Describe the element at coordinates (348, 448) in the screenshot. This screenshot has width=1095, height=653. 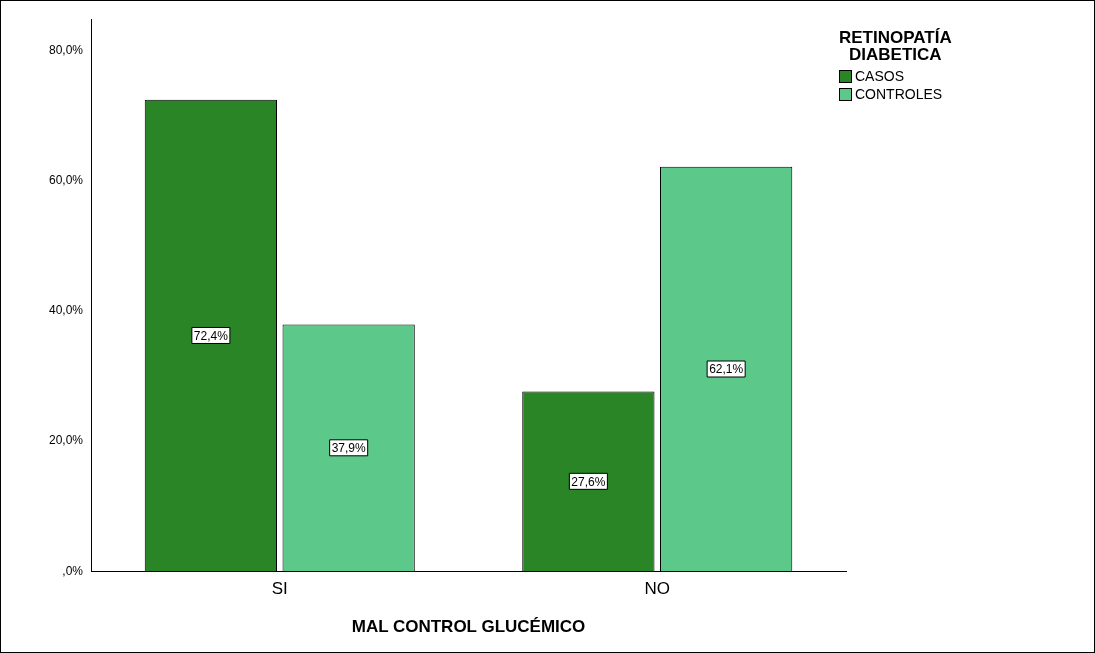
I see `data-label: 37,9%` at that location.